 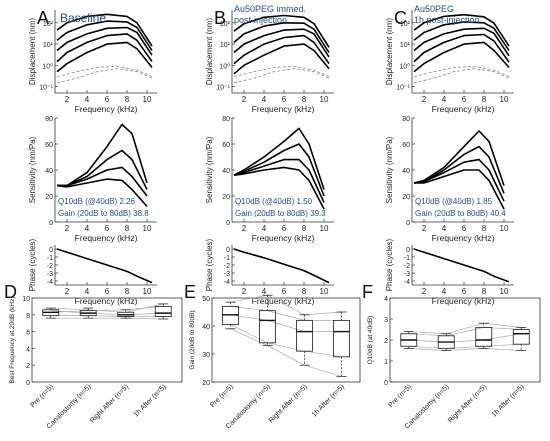 What do you see at coordinates (97, 201) in the screenshot?
I see `q10-annotation: Q10dB (@40dB) 2.26` at bounding box center [97, 201].